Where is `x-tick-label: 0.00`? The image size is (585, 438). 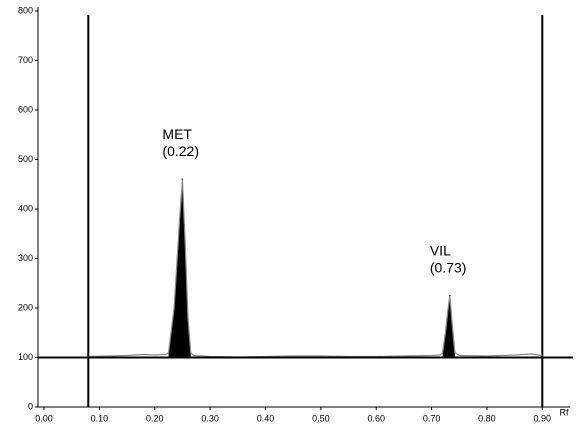
x-tick-label: 0.00 is located at coordinates (44, 418).